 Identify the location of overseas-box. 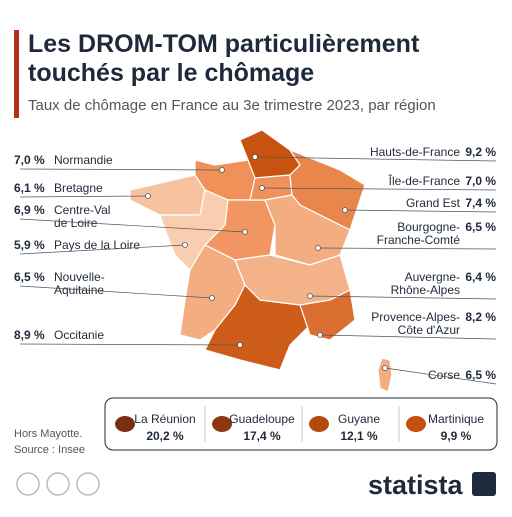
(301, 424).